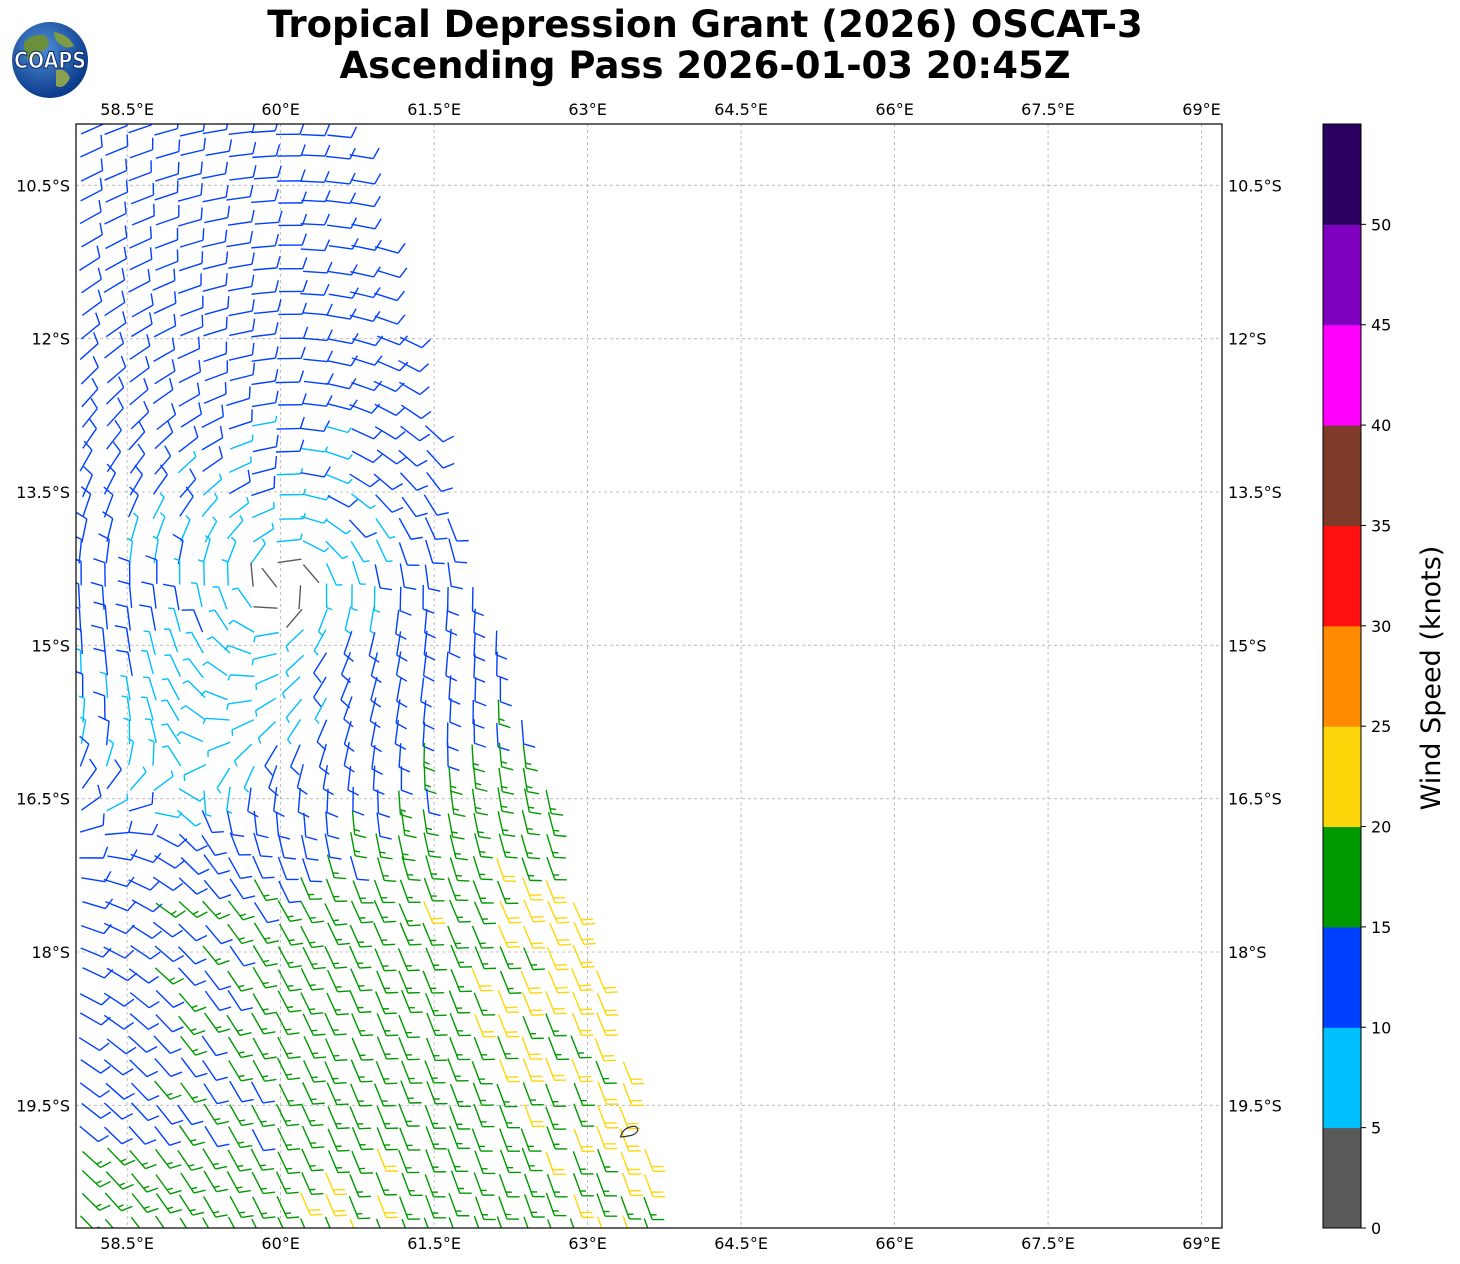 The image size is (1460, 1264). What do you see at coordinates (629, 1131) in the screenshot?
I see `island-outline` at bounding box center [629, 1131].